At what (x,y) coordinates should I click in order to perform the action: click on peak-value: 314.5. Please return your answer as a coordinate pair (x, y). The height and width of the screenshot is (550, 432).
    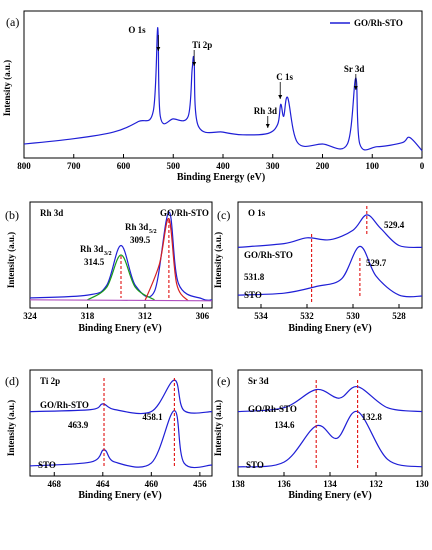
    Looking at the image, I should click on (94, 262).